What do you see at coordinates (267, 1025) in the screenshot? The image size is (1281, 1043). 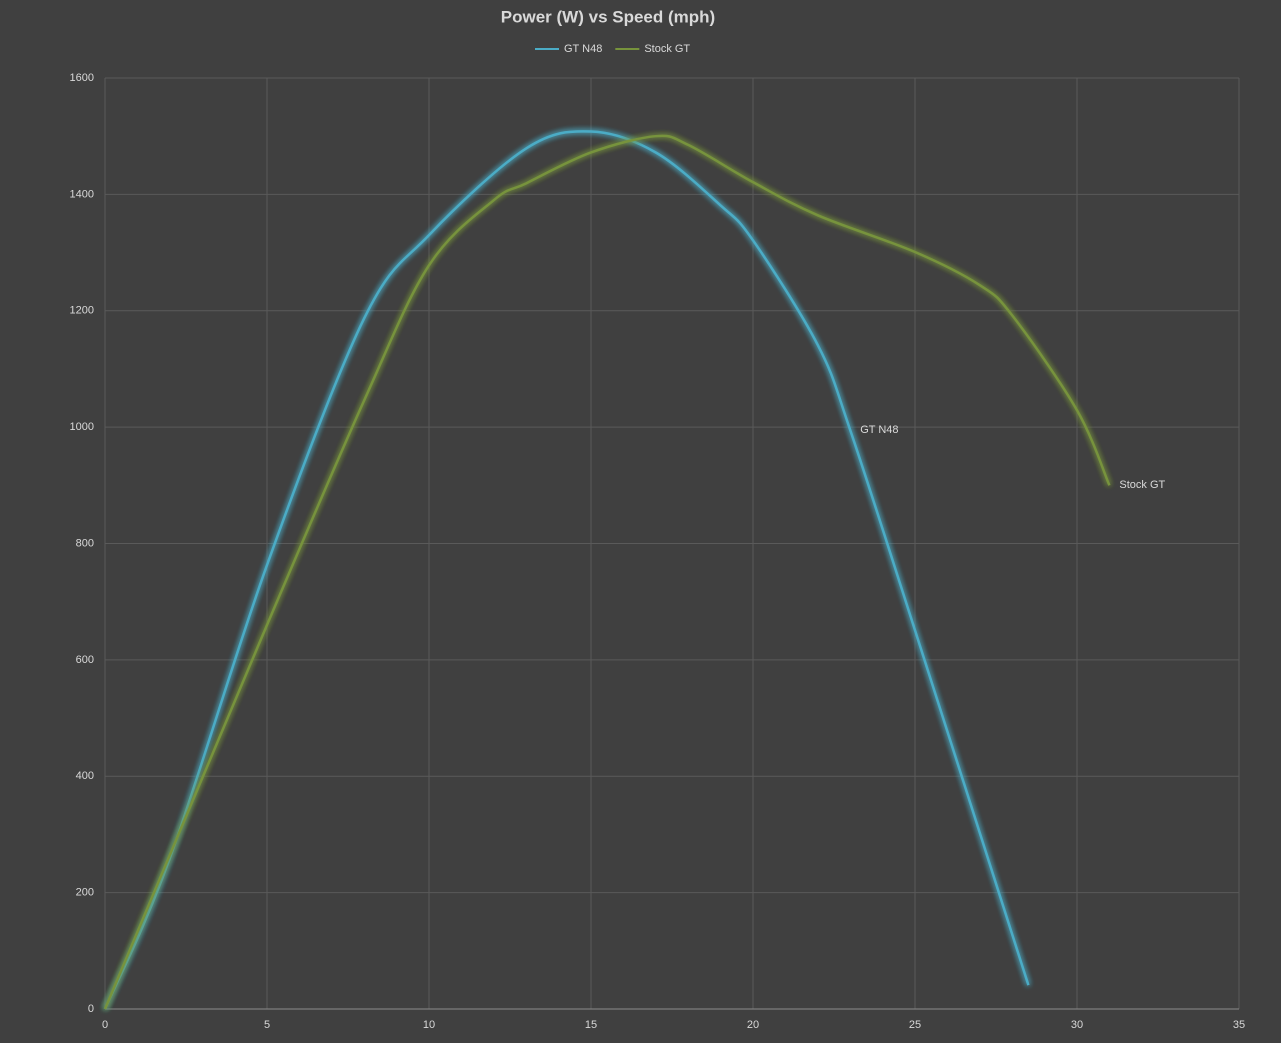 I see `x-tick-label: 5` at bounding box center [267, 1025].